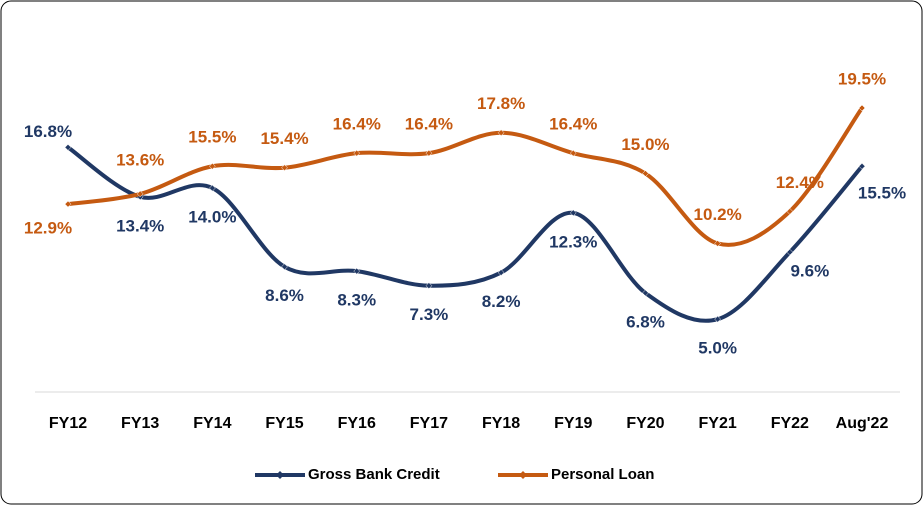  I want to click on data-label: 5.0%, so click(717, 348).